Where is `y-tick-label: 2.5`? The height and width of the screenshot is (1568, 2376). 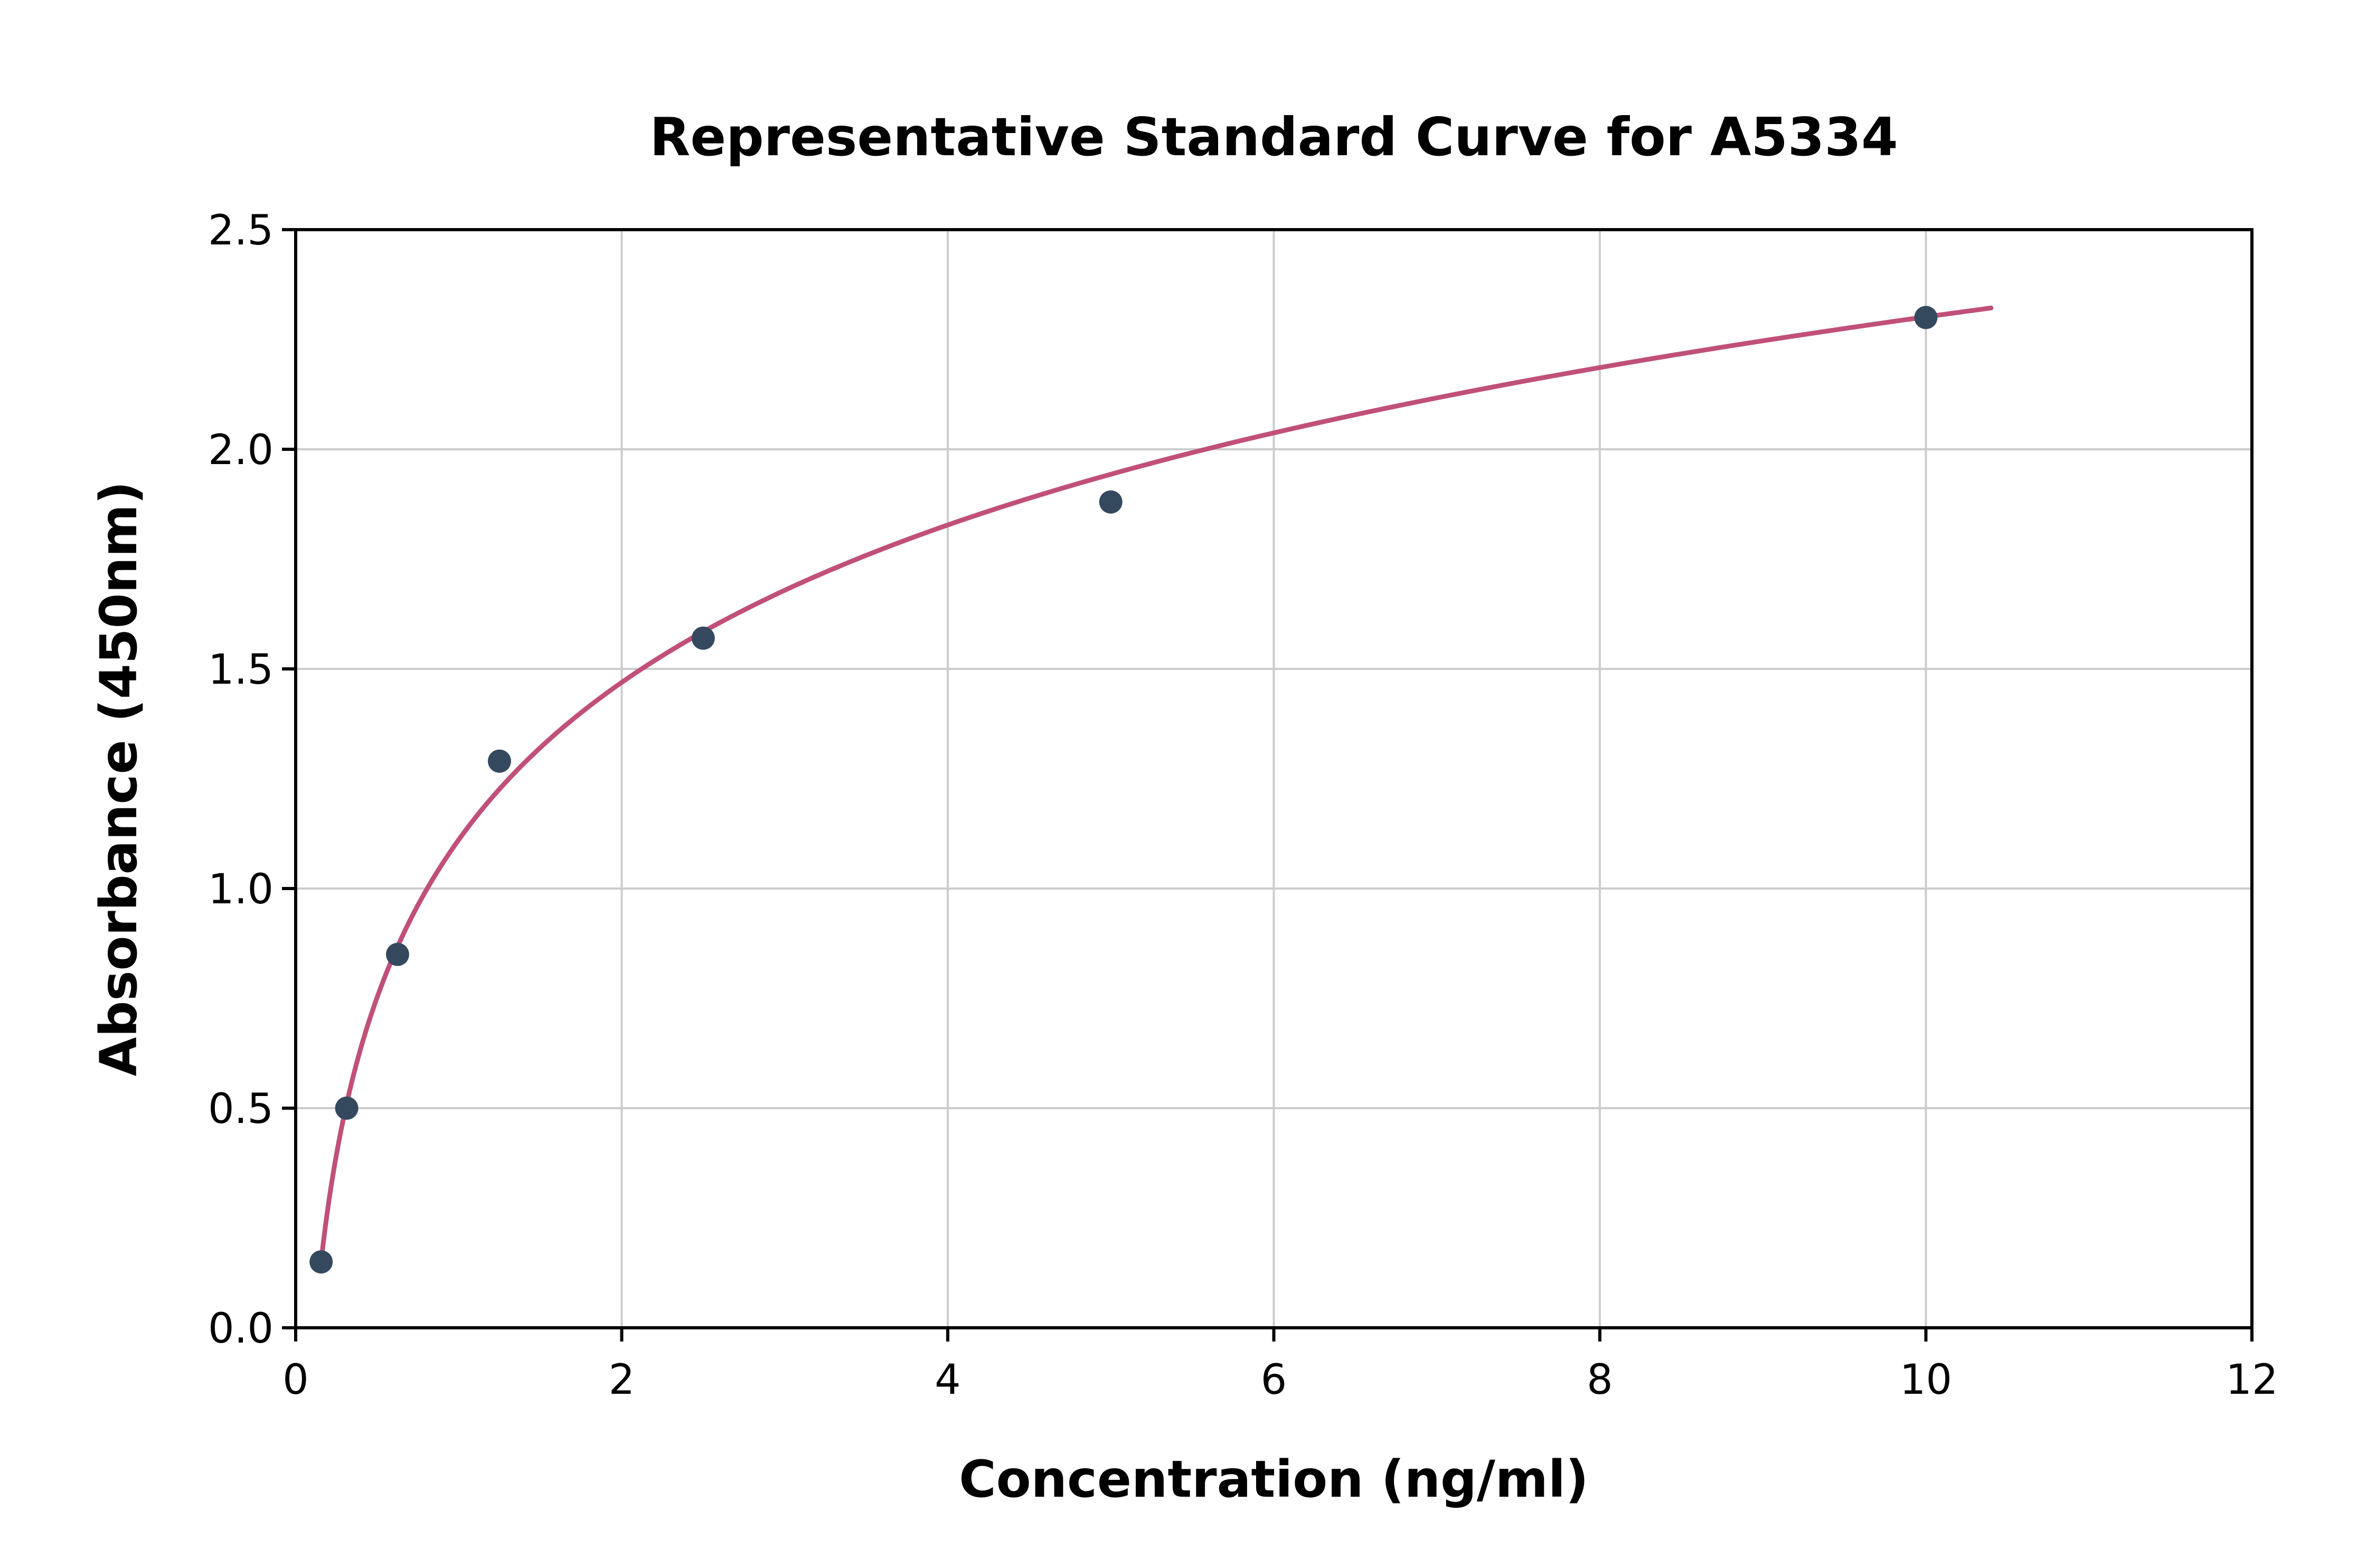
y-tick-label: 2.5 is located at coordinates (241, 231).